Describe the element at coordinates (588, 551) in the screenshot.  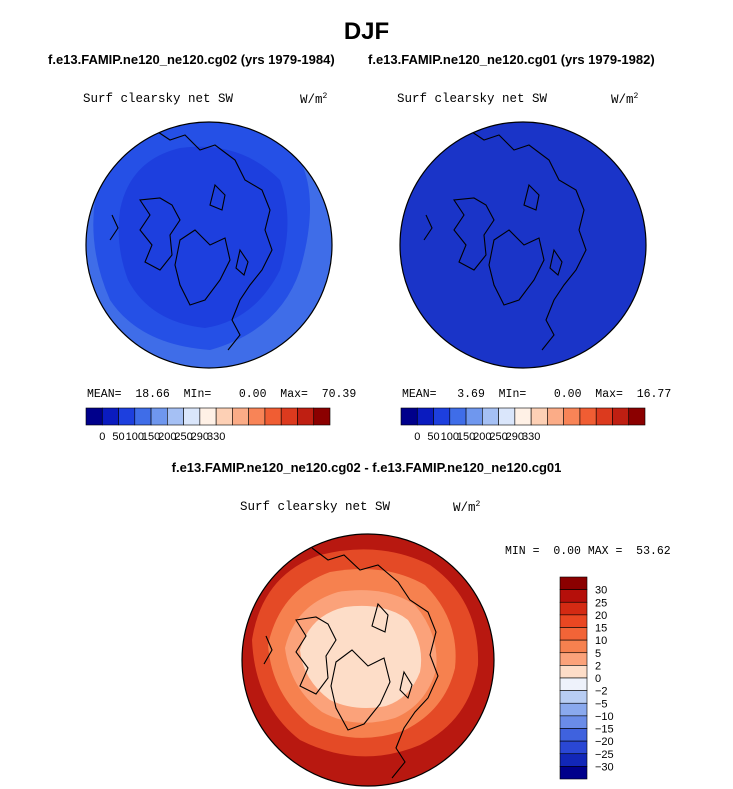
I see `stats-diff: MIN = 0.00 MAX = 53.62` at that location.